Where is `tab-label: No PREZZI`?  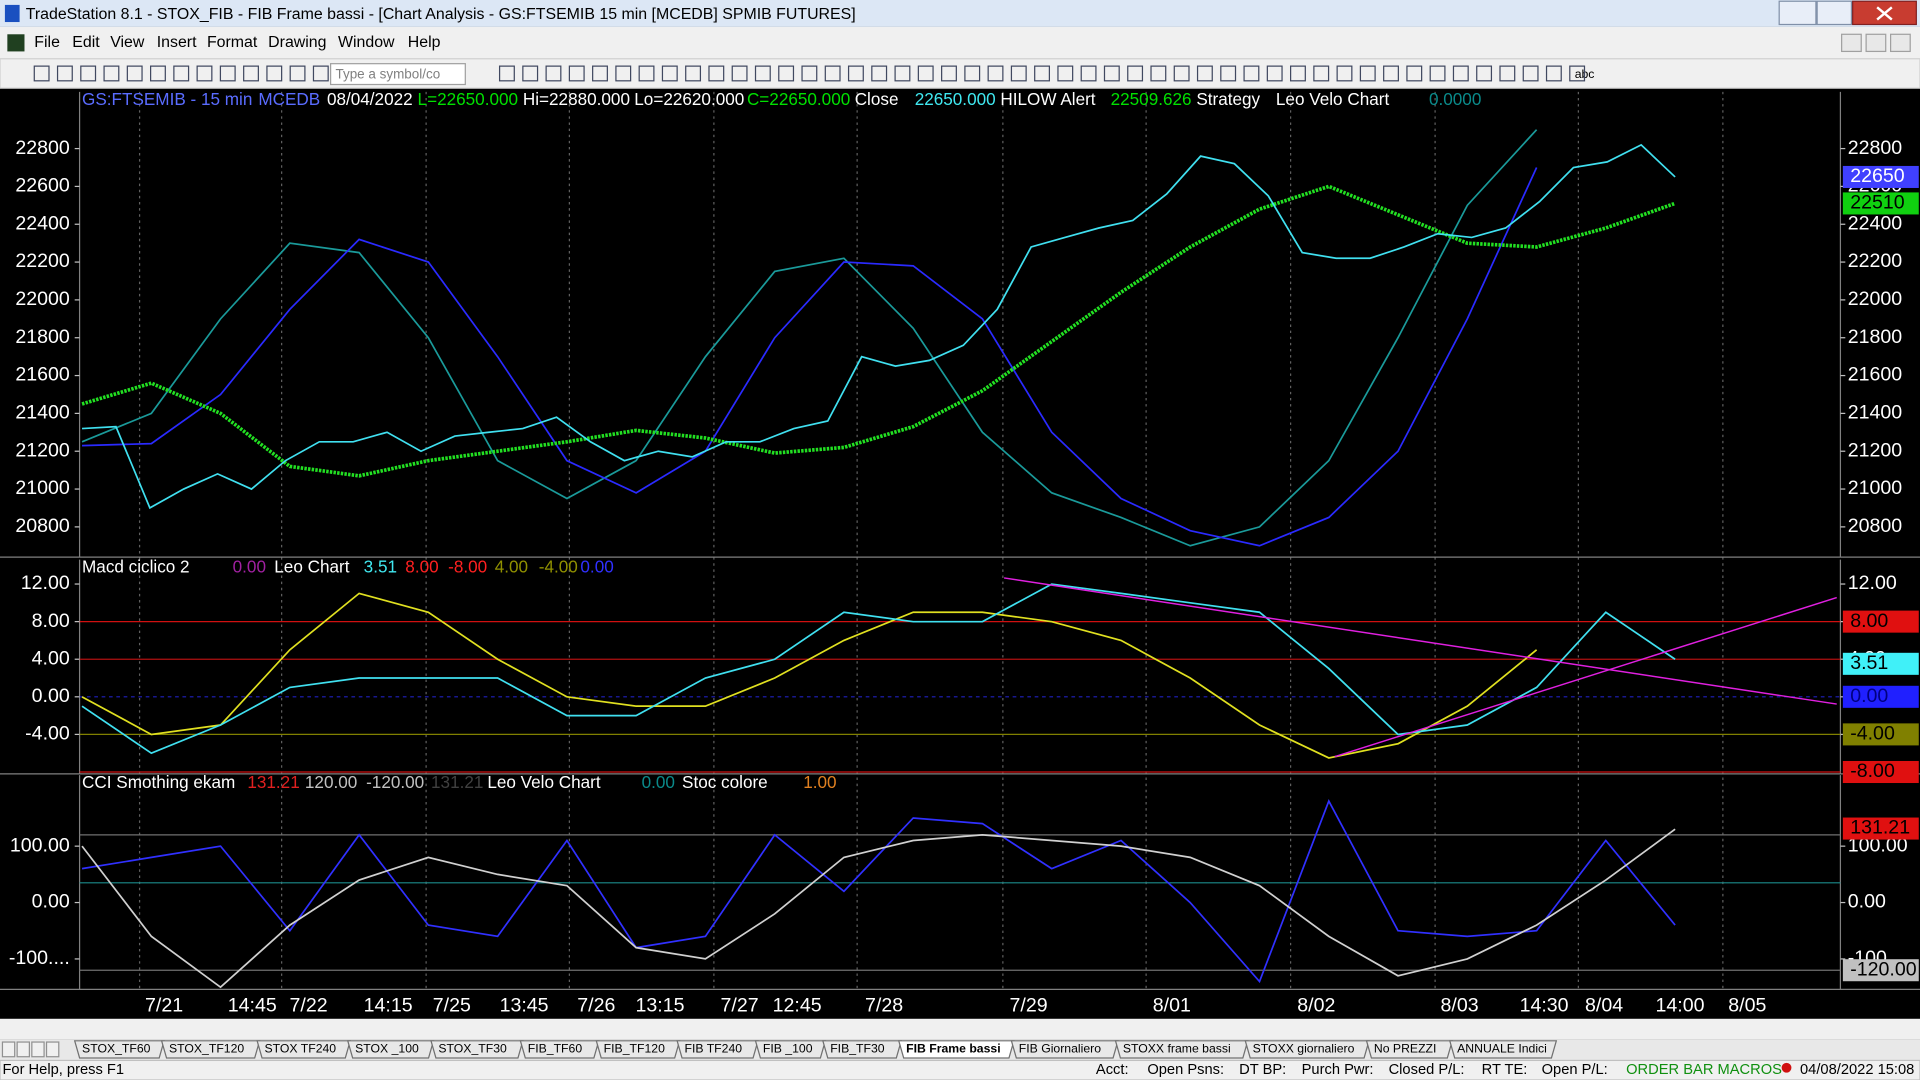
tab-label: No PREZZI is located at coordinates (1405, 1049).